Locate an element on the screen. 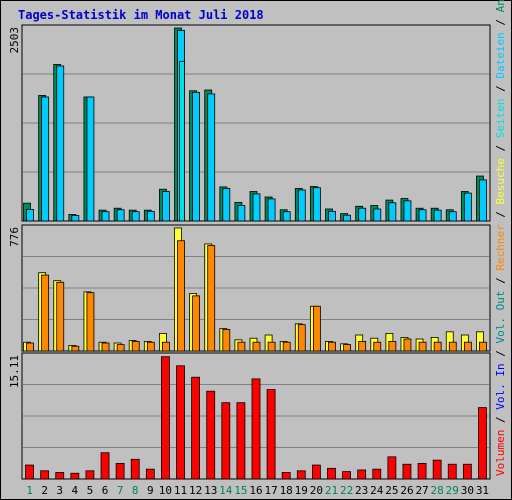 The height and width of the screenshot is (500, 512). day-label-11: 11 is located at coordinates (180, 490).